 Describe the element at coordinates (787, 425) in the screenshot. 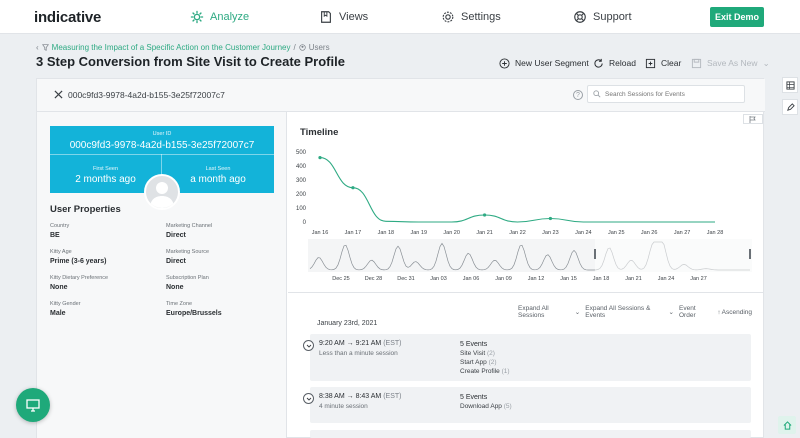

I see `scroll-top-button` at that location.